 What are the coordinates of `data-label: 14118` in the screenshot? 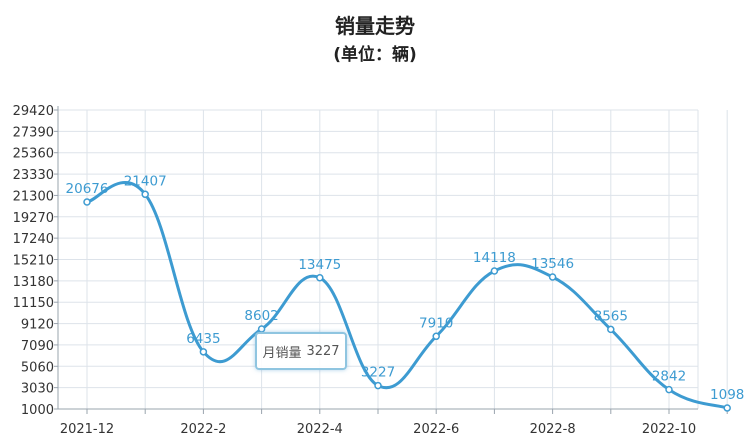 It's located at (494, 258).